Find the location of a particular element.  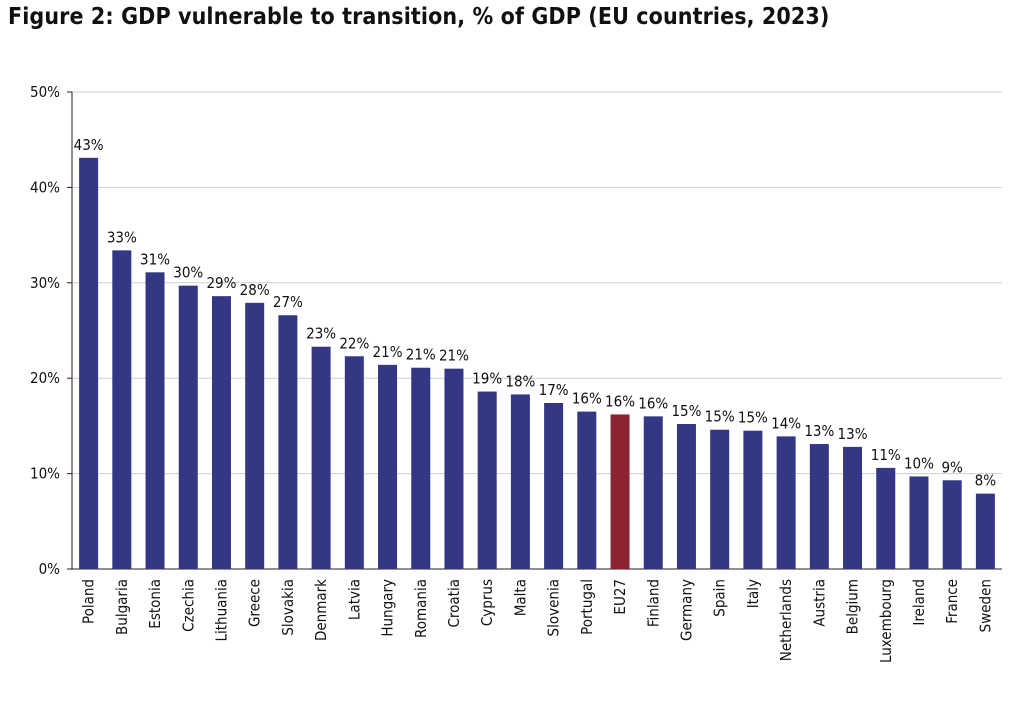

bar-estonia is located at coordinates (155, 420).